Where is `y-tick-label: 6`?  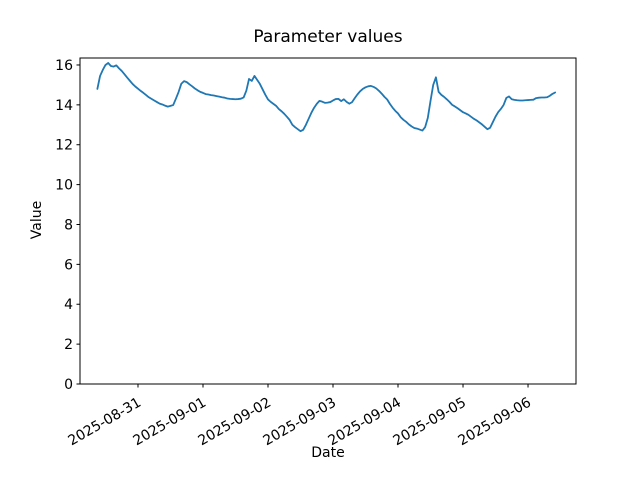 y-tick-label: 6 is located at coordinates (68, 265).